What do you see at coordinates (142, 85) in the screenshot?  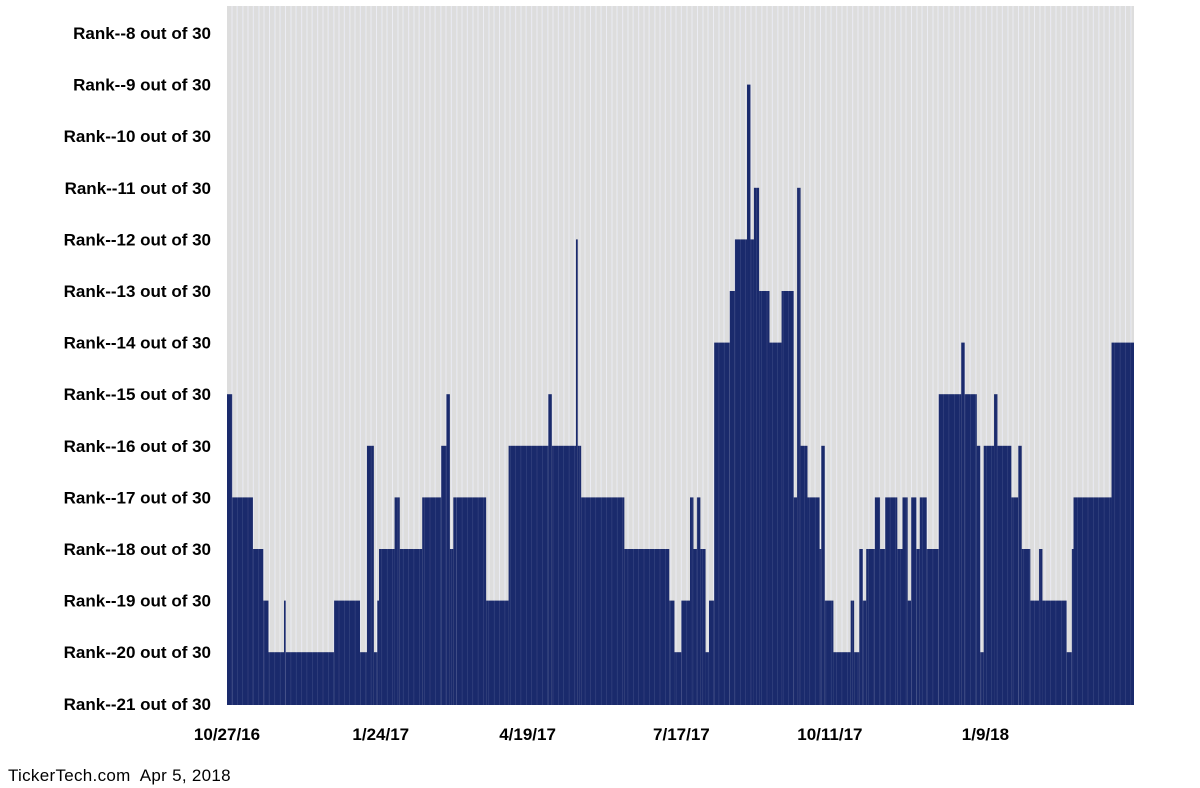 I see `y-tick-label: Rank--9 out of 30` at bounding box center [142, 85].